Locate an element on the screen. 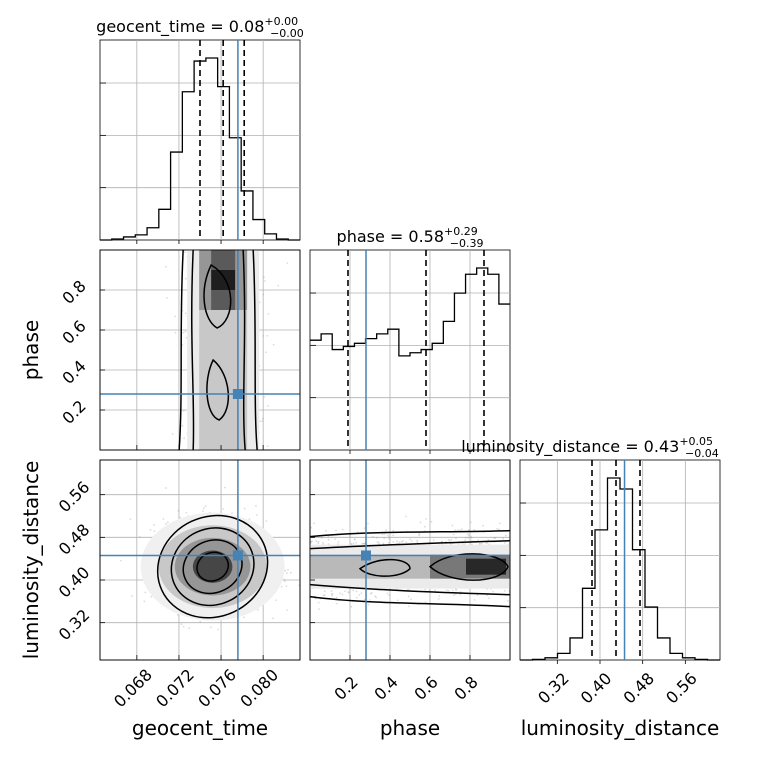 The width and height of the screenshot is (760, 760). y-axis-label-phase: phase is located at coordinates (31, 350).